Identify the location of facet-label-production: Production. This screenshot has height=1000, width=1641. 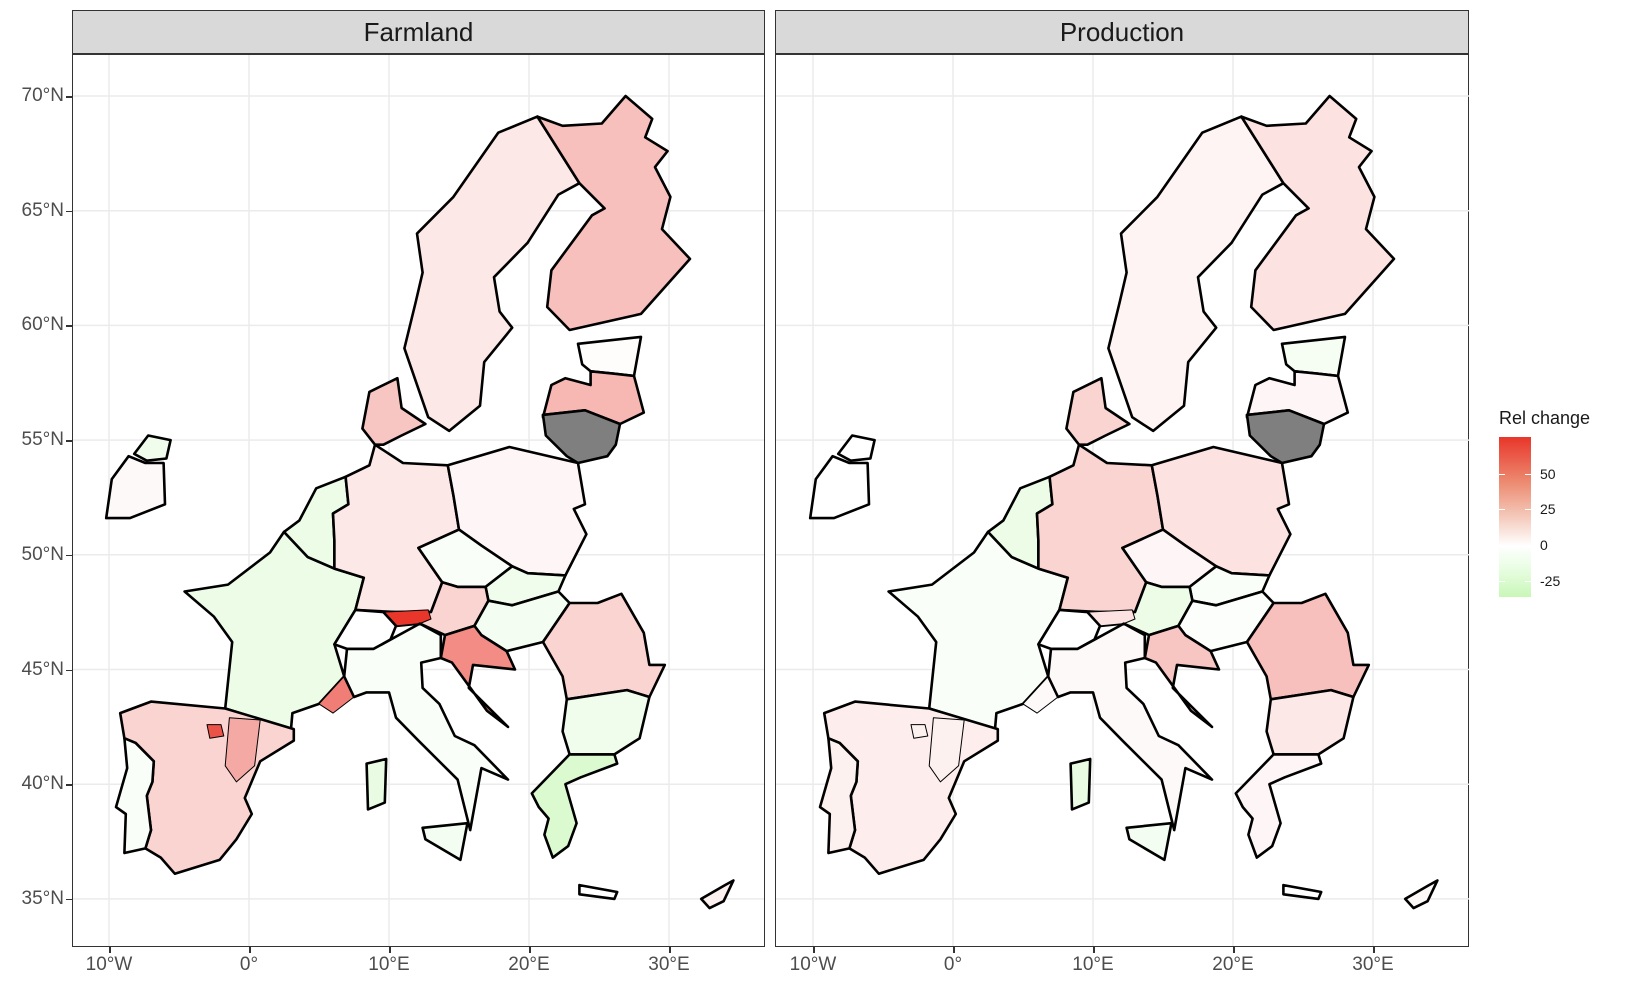
(1122, 31).